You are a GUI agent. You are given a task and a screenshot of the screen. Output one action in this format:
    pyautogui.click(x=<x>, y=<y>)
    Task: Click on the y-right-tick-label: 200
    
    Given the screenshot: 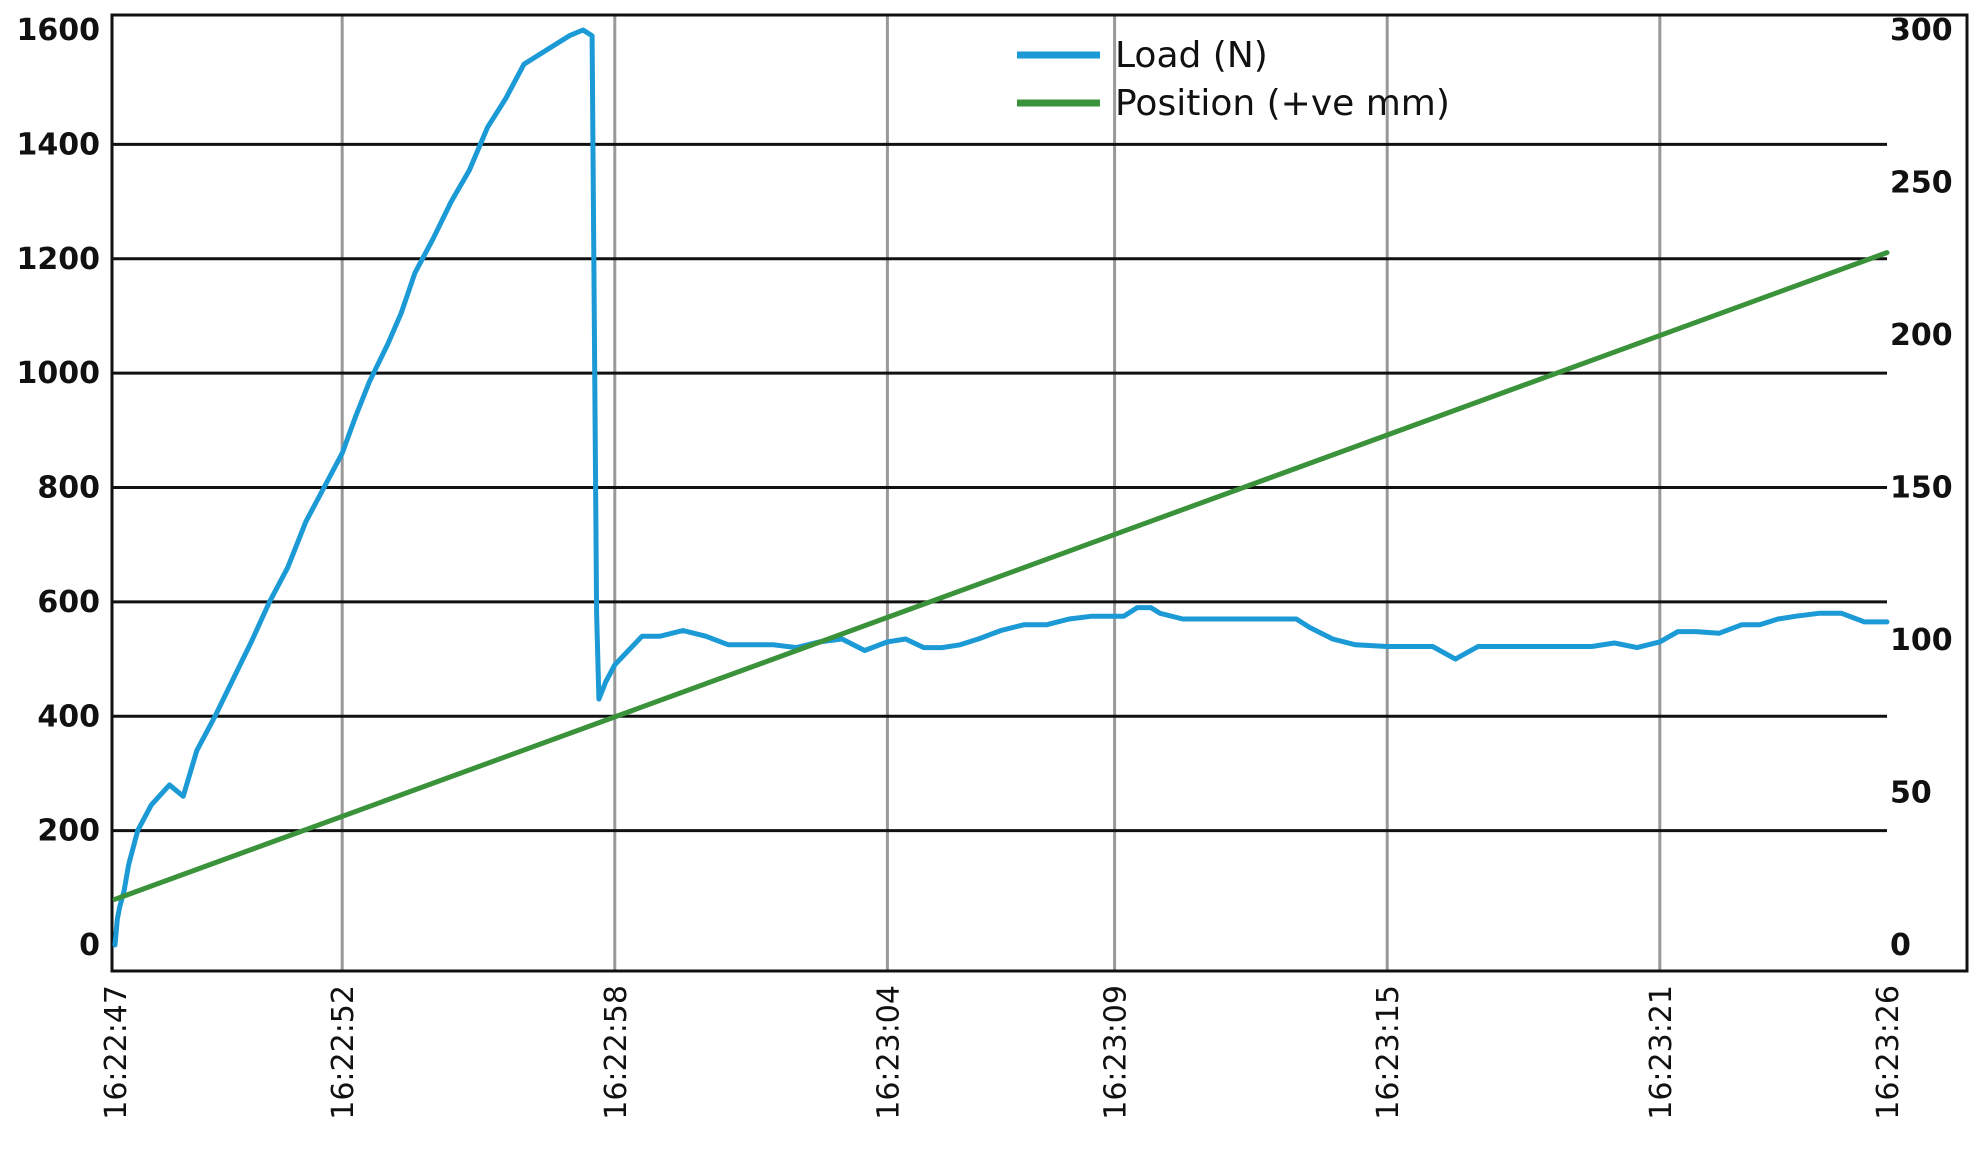 What is the action you would take?
    pyautogui.click(x=1921, y=335)
    